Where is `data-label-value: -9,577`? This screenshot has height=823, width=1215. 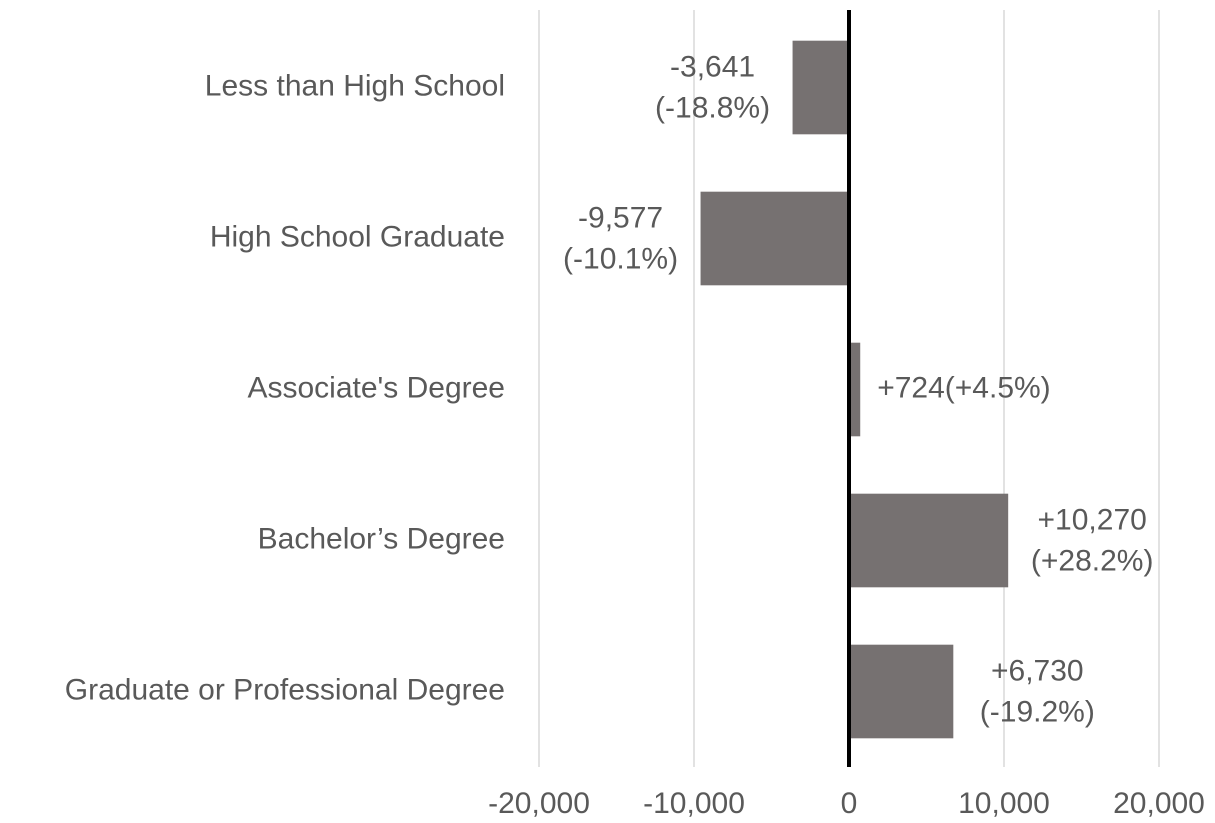 data-label-value: -9,577 is located at coordinates (620, 217).